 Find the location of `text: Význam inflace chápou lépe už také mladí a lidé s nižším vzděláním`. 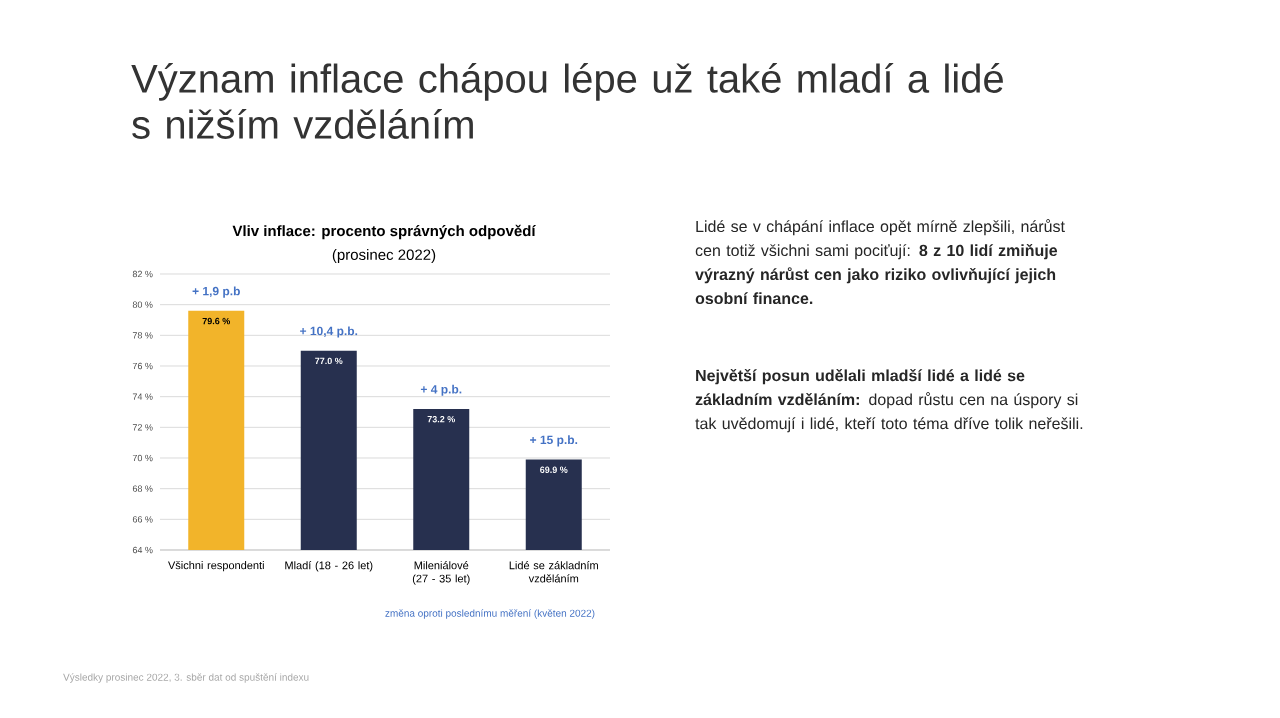

text: Význam inflace chápou lépe už také mladí a lidé s nižším vzděláním is located at coordinates (567, 101).